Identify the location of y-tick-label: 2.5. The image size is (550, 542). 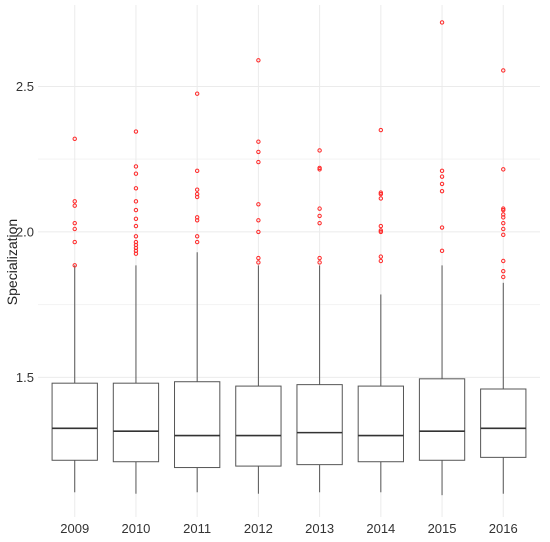
(25, 86).